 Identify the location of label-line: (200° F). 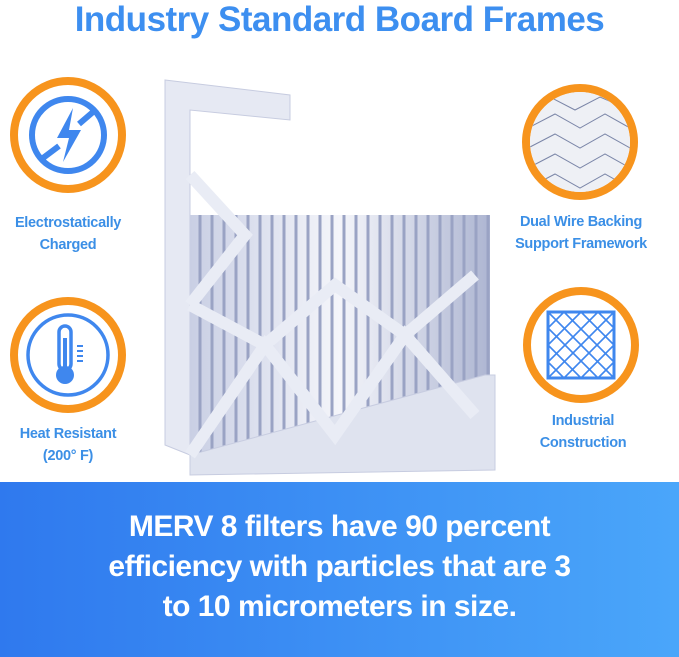
(68, 456).